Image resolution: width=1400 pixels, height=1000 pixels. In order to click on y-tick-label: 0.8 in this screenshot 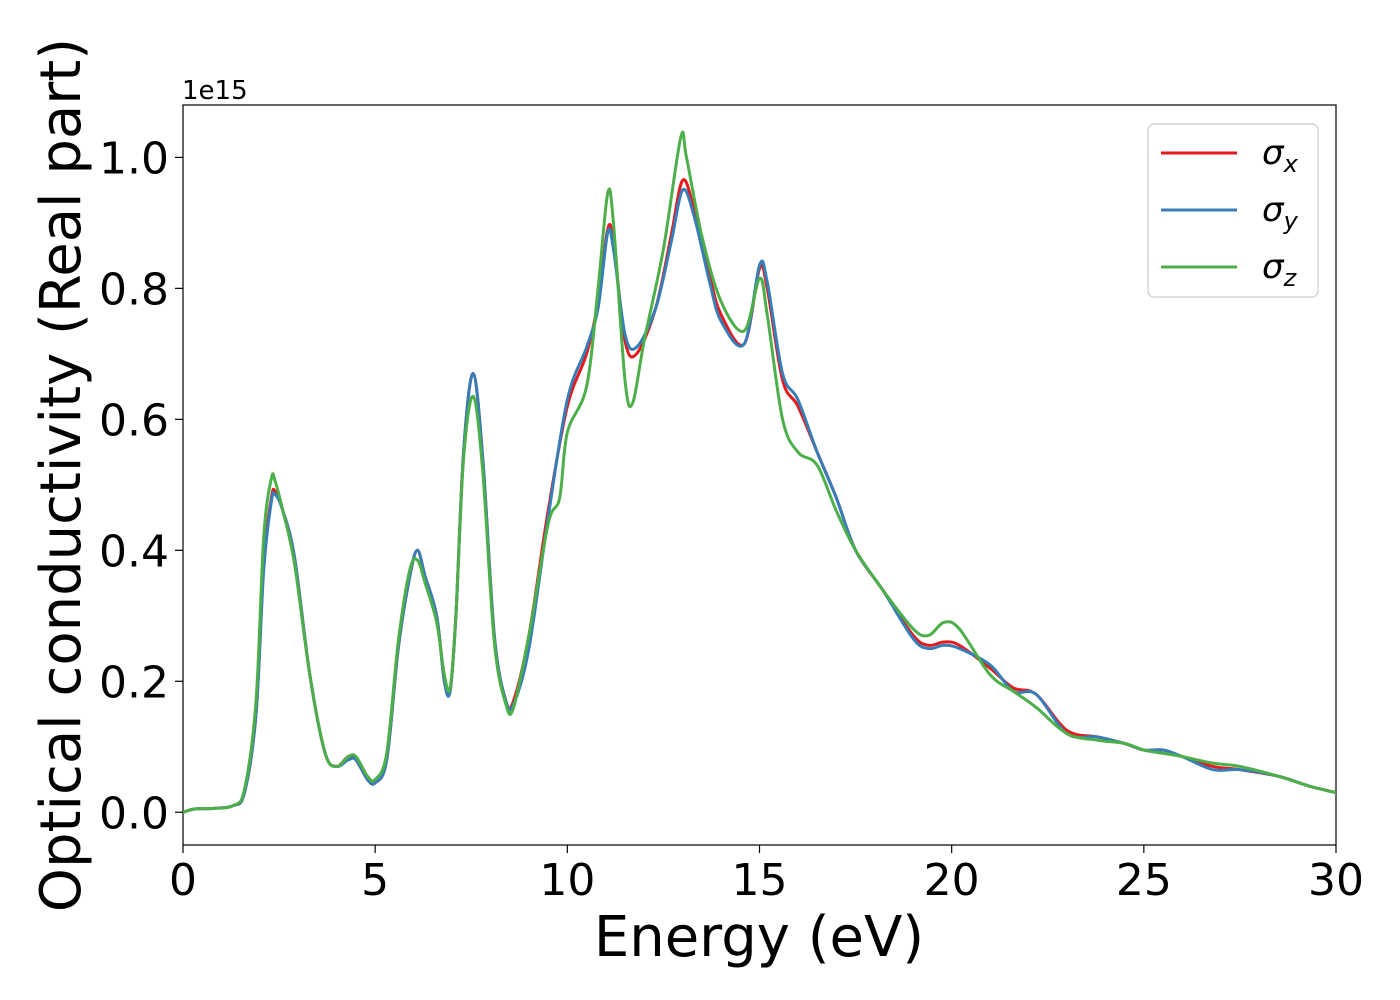, I will do `click(134, 289)`.